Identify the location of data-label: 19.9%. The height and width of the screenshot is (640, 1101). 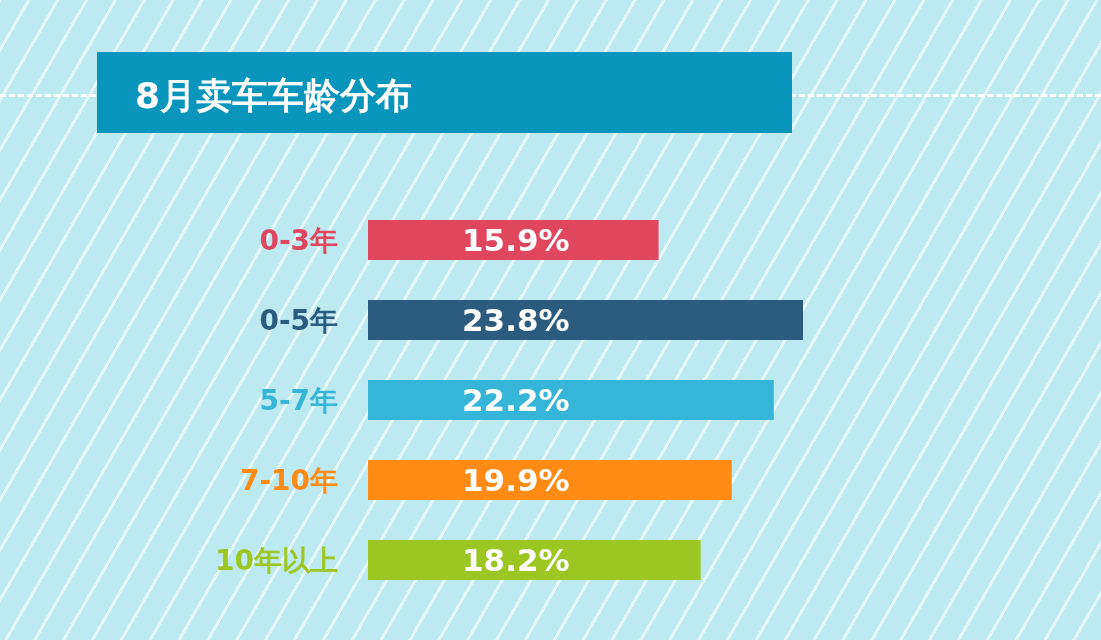
(516, 480).